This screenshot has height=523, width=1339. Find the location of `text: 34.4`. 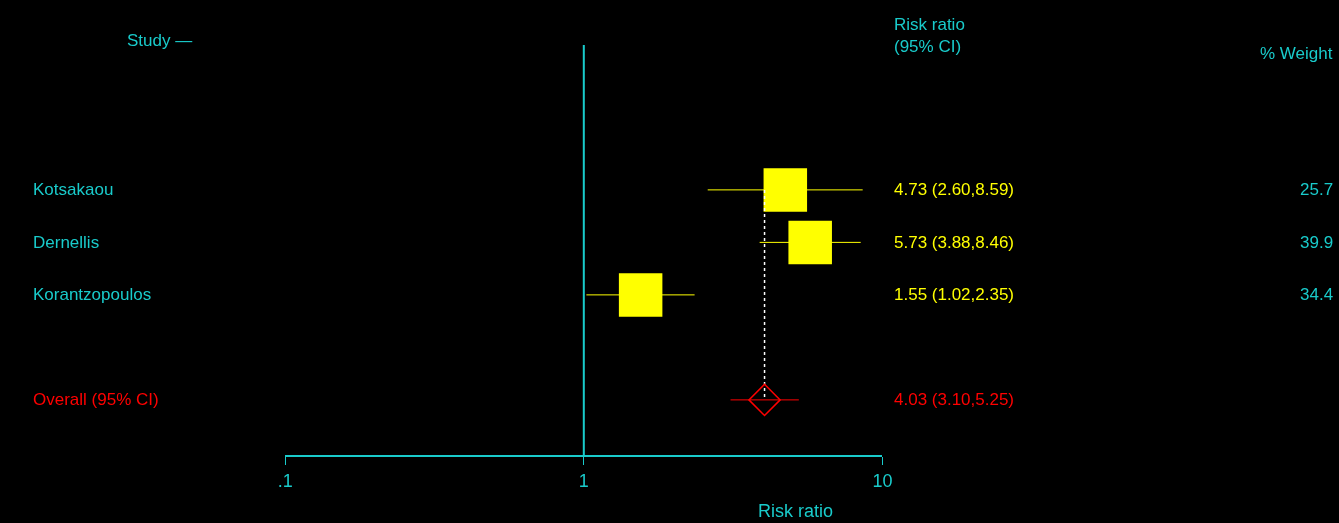

text: 34.4 is located at coordinates (1317, 294).